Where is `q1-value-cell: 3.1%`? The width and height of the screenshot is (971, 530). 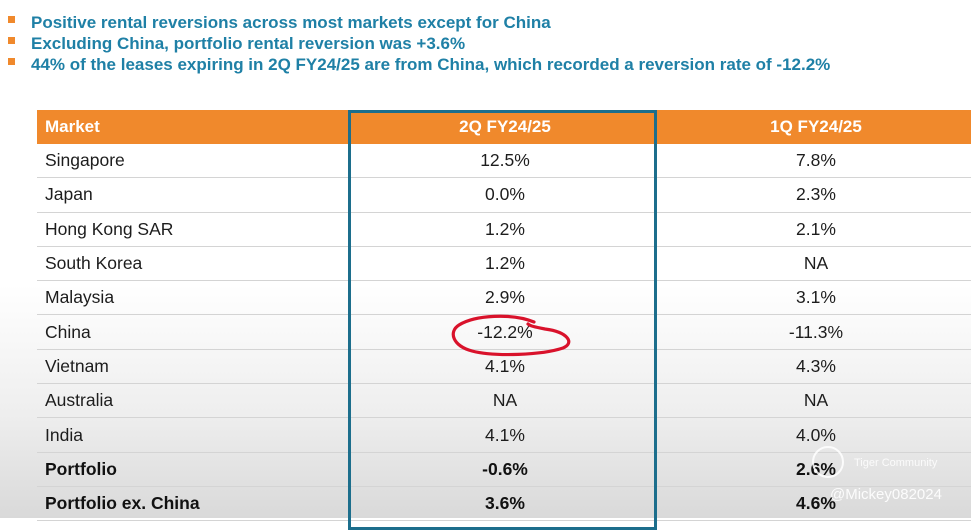
q1-value-cell: 3.1% is located at coordinates (816, 298).